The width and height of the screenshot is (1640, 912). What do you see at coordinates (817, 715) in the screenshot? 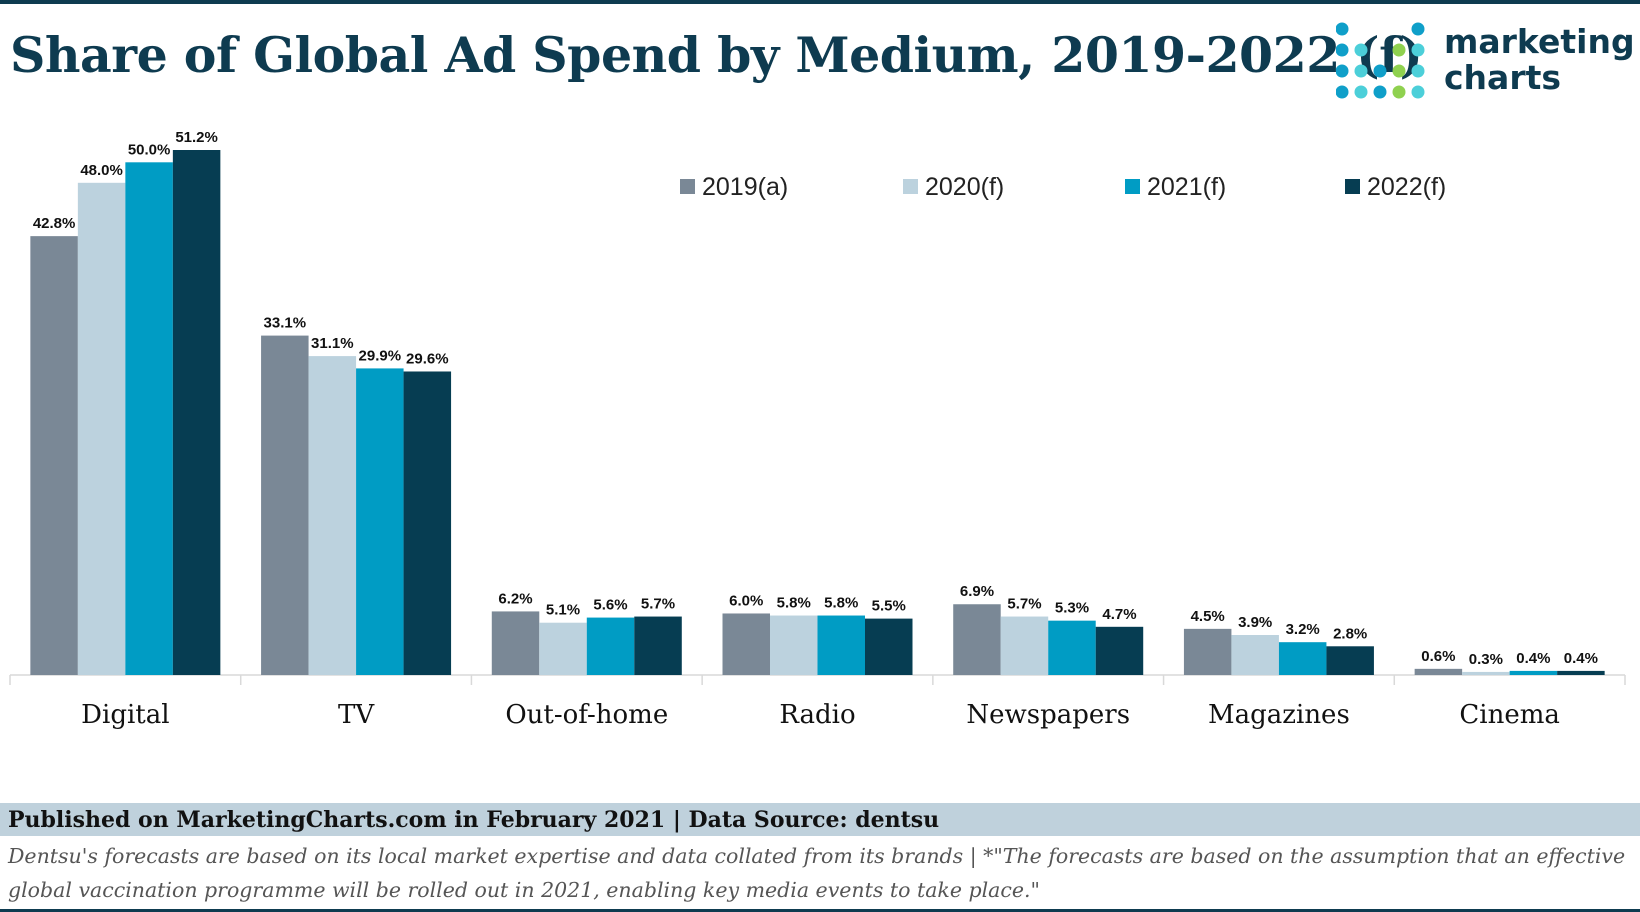
I see `category-label-radio: Radio` at bounding box center [817, 715].